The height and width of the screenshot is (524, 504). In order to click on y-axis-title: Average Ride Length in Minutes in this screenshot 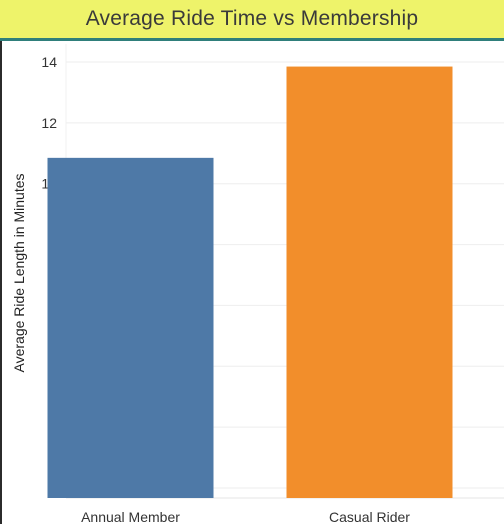, I will do `click(19, 273)`.